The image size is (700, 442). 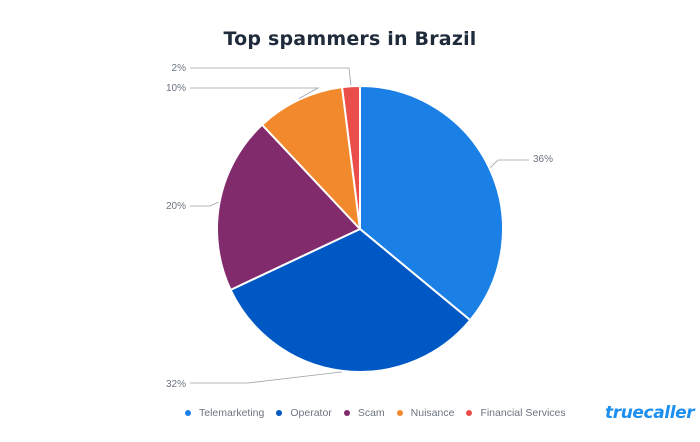 I want to click on legend-label: Nuisance, so click(x=432, y=413).